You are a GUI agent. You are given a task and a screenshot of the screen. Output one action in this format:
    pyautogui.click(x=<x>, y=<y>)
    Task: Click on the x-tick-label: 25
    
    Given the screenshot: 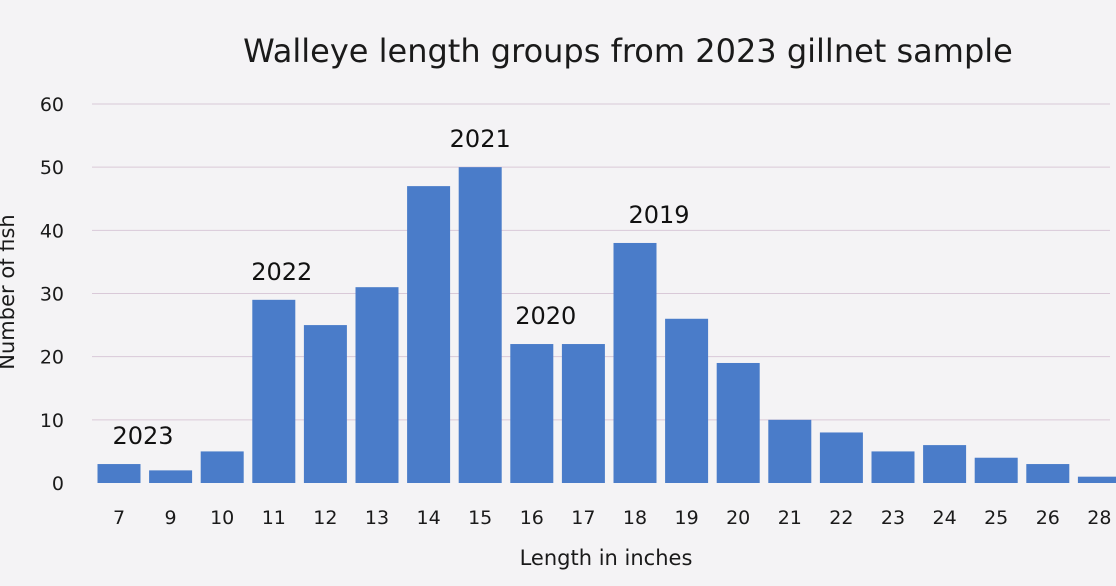 What is the action you would take?
    pyautogui.click(x=996, y=518)
    